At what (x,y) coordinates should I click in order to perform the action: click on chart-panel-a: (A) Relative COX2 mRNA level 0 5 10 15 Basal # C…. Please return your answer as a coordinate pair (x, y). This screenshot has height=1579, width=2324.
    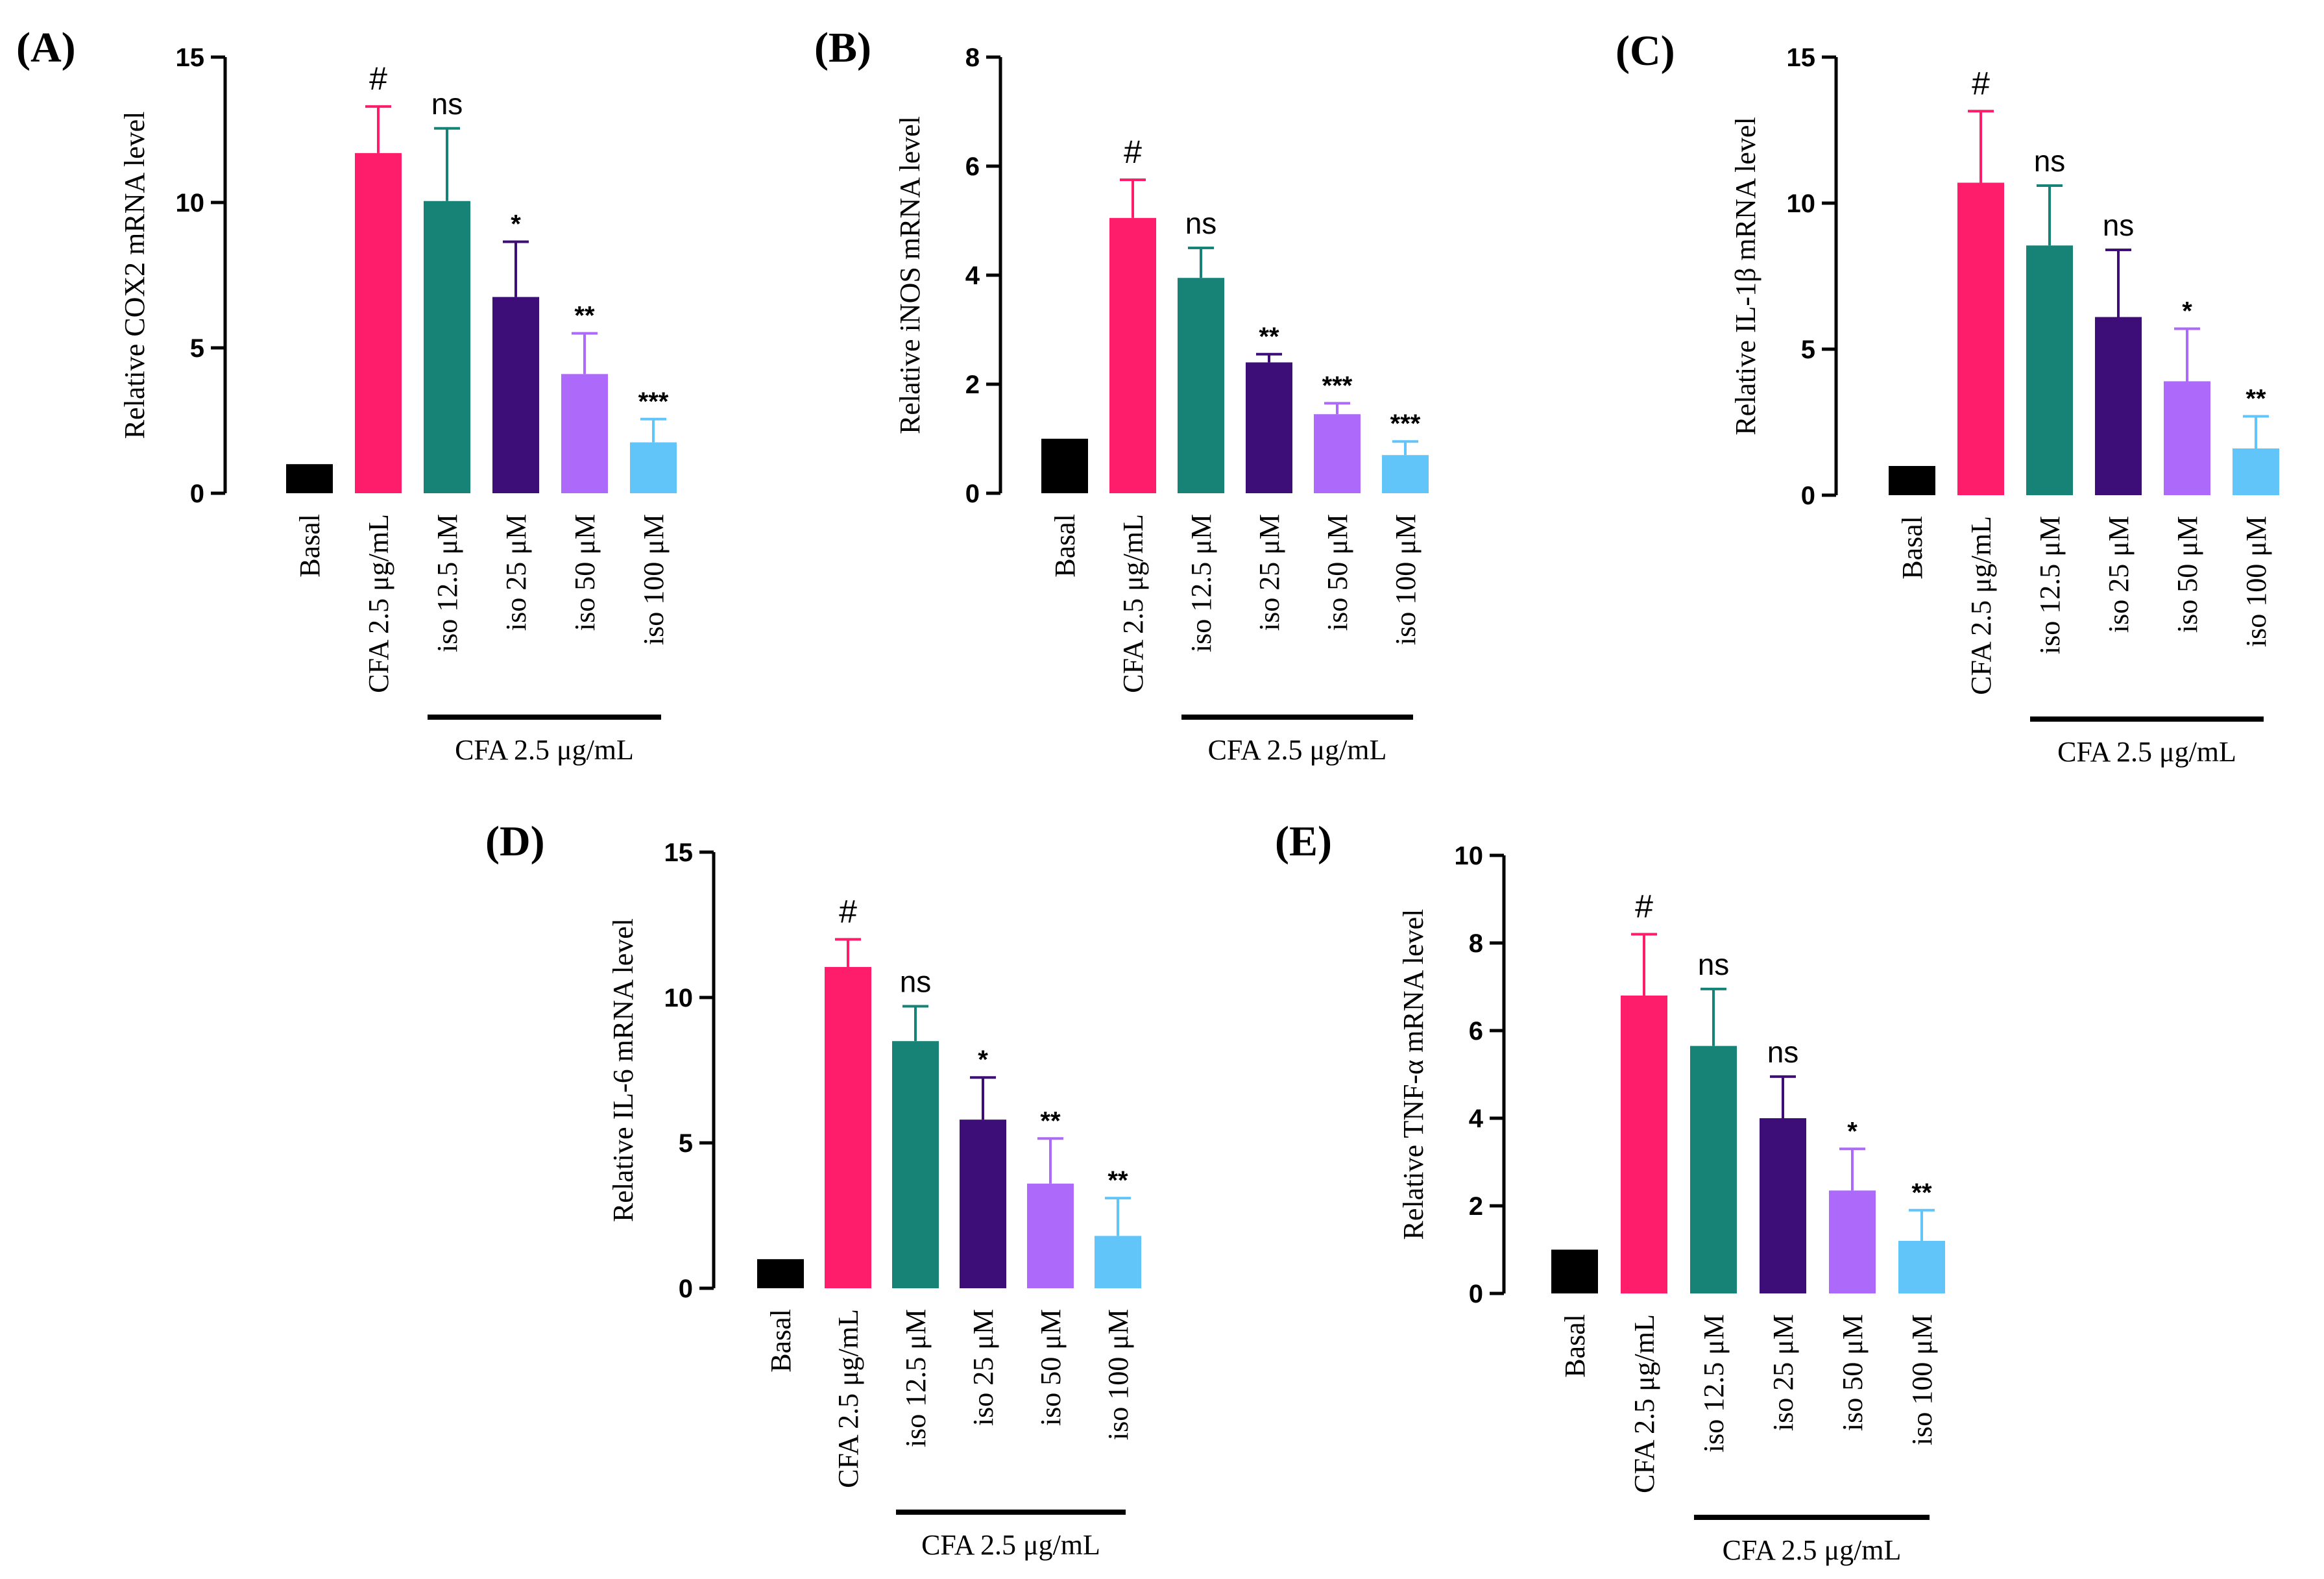
    Looking at the image, I should click on (347, 395).